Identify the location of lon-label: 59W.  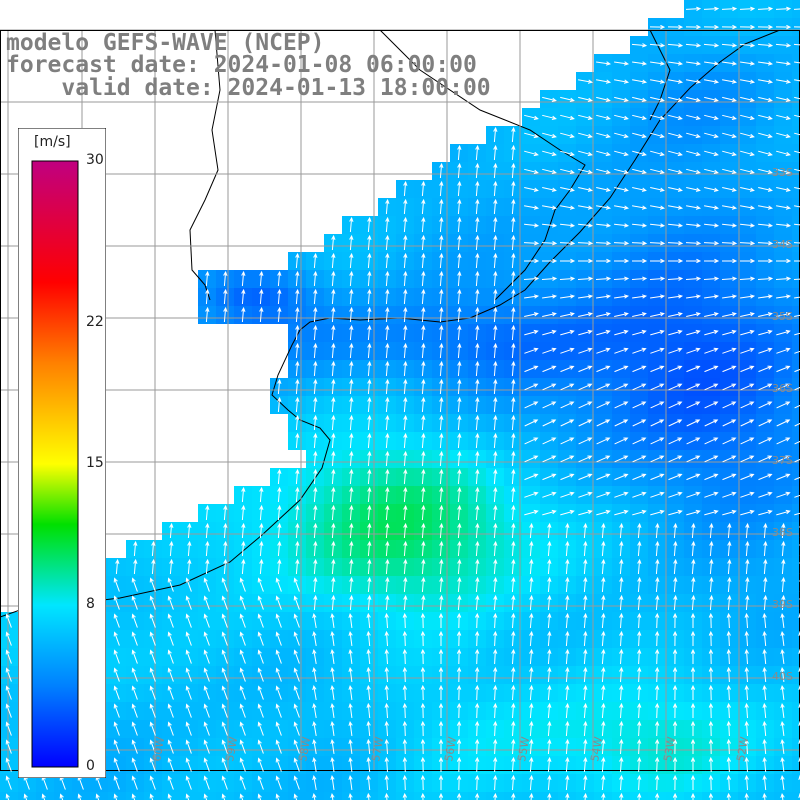
(231, 749).